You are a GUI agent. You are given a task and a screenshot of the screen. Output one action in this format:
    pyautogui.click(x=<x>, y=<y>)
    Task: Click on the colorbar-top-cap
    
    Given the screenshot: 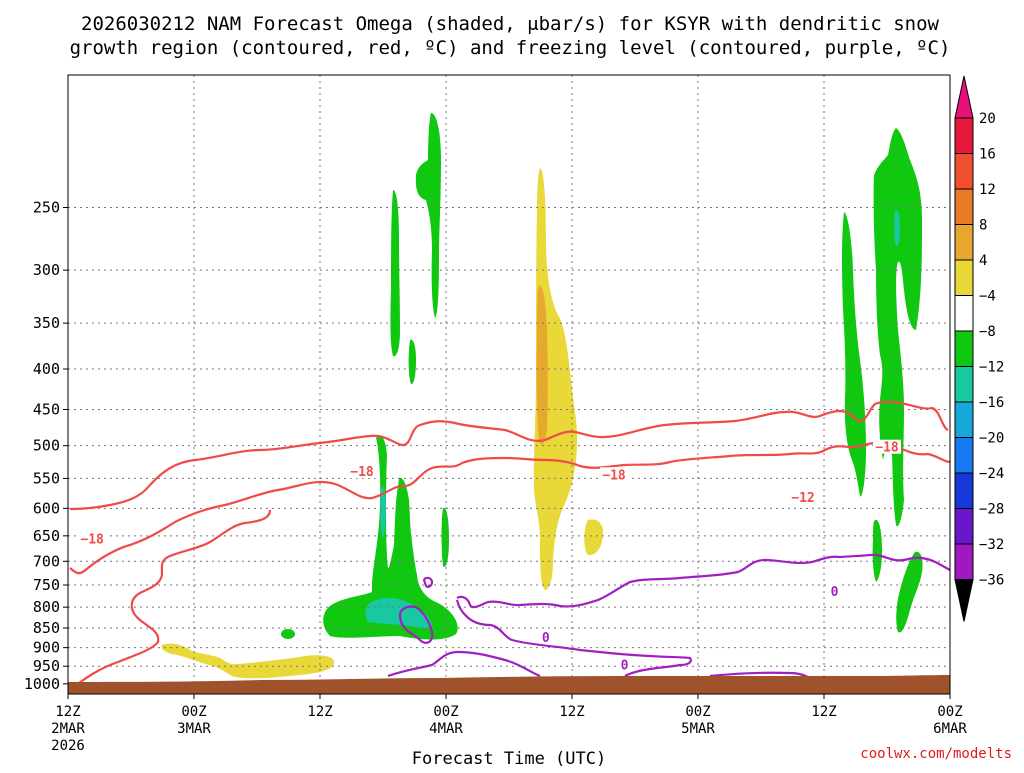 What is the action you would take?
    pyautogui.click(x=964, y=97)
    